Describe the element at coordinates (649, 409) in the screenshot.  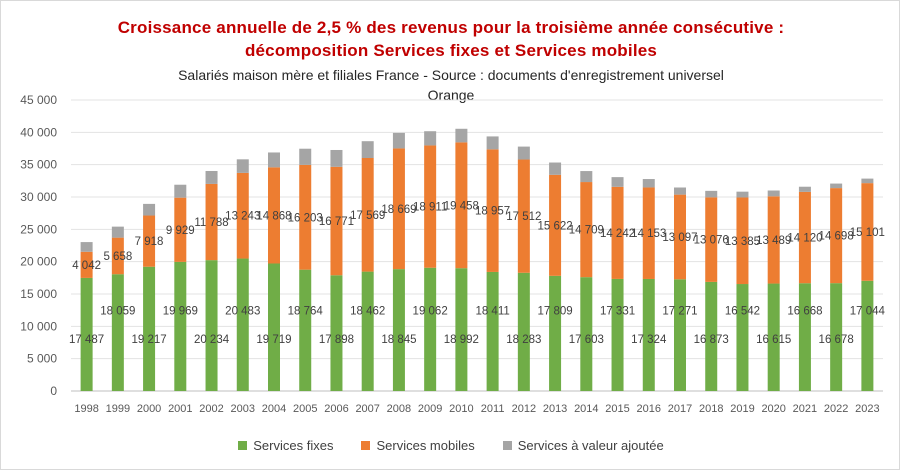
I see `x-tick-label: 2016` at that location.